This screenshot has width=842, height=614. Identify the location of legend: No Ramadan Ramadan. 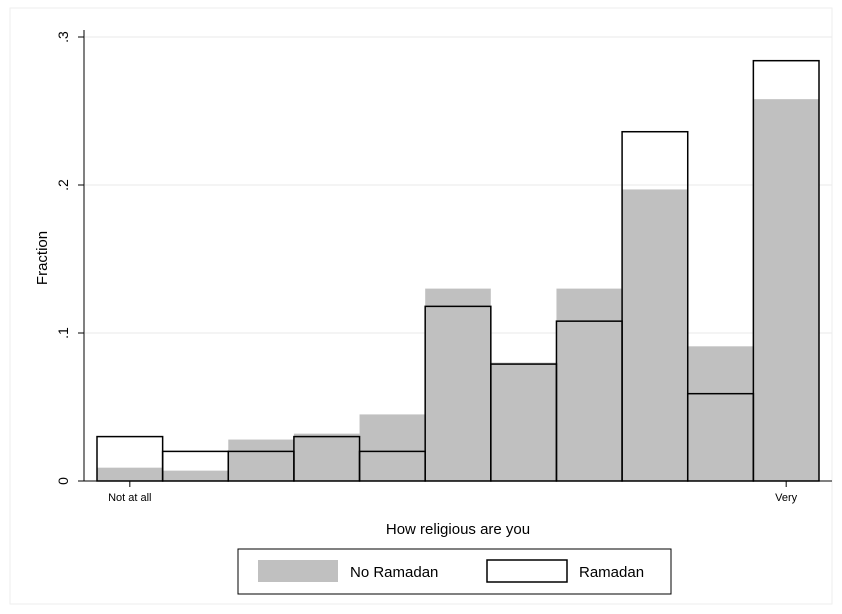
(454, 571).